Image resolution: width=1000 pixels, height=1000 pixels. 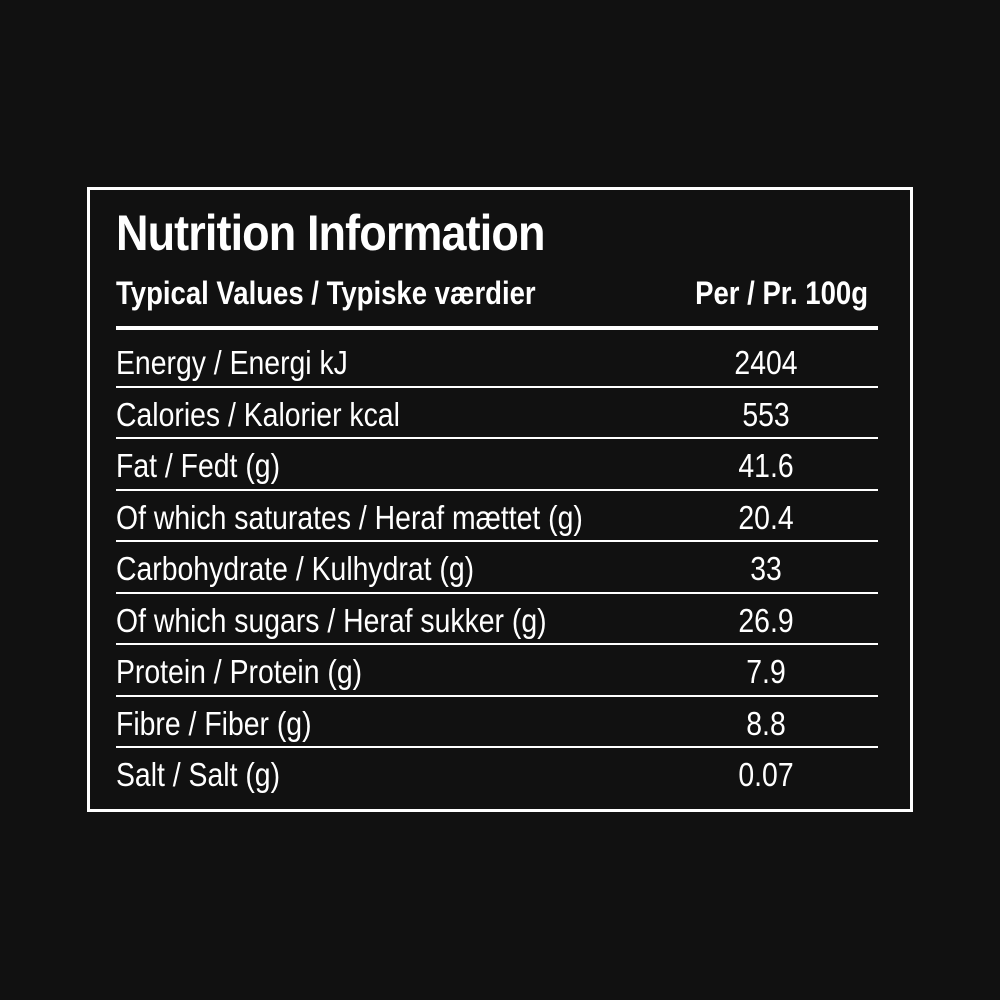 I want to click on nutrient-row-protein: Protein / Protein (g) 7.9, so click(x=497, y=671).